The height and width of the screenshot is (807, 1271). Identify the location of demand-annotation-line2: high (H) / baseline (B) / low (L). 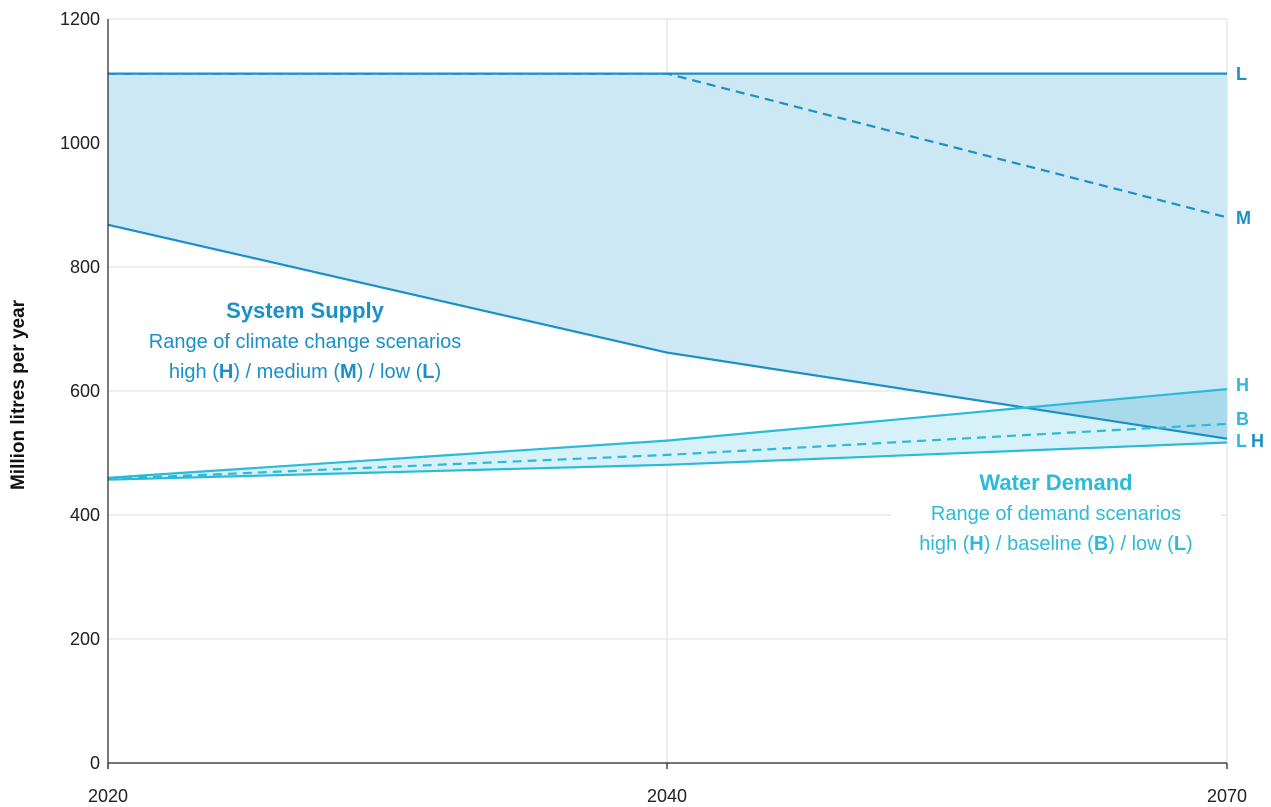
(1055, 544).